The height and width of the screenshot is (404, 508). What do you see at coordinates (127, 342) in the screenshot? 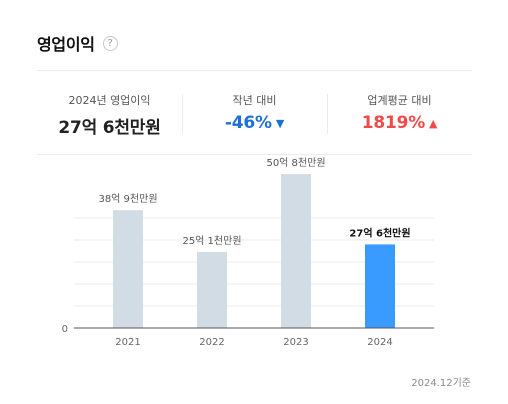
I see `x-tick-label: 2021` at bounding box center [127, 342].